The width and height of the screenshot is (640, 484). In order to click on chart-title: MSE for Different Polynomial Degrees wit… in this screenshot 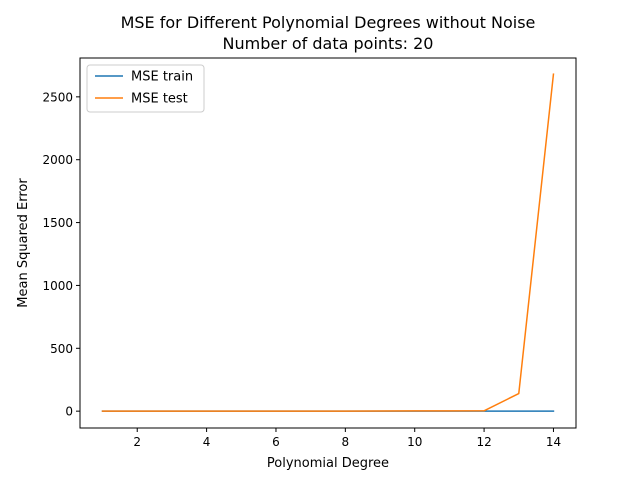, I will do `click(328, 22)`.